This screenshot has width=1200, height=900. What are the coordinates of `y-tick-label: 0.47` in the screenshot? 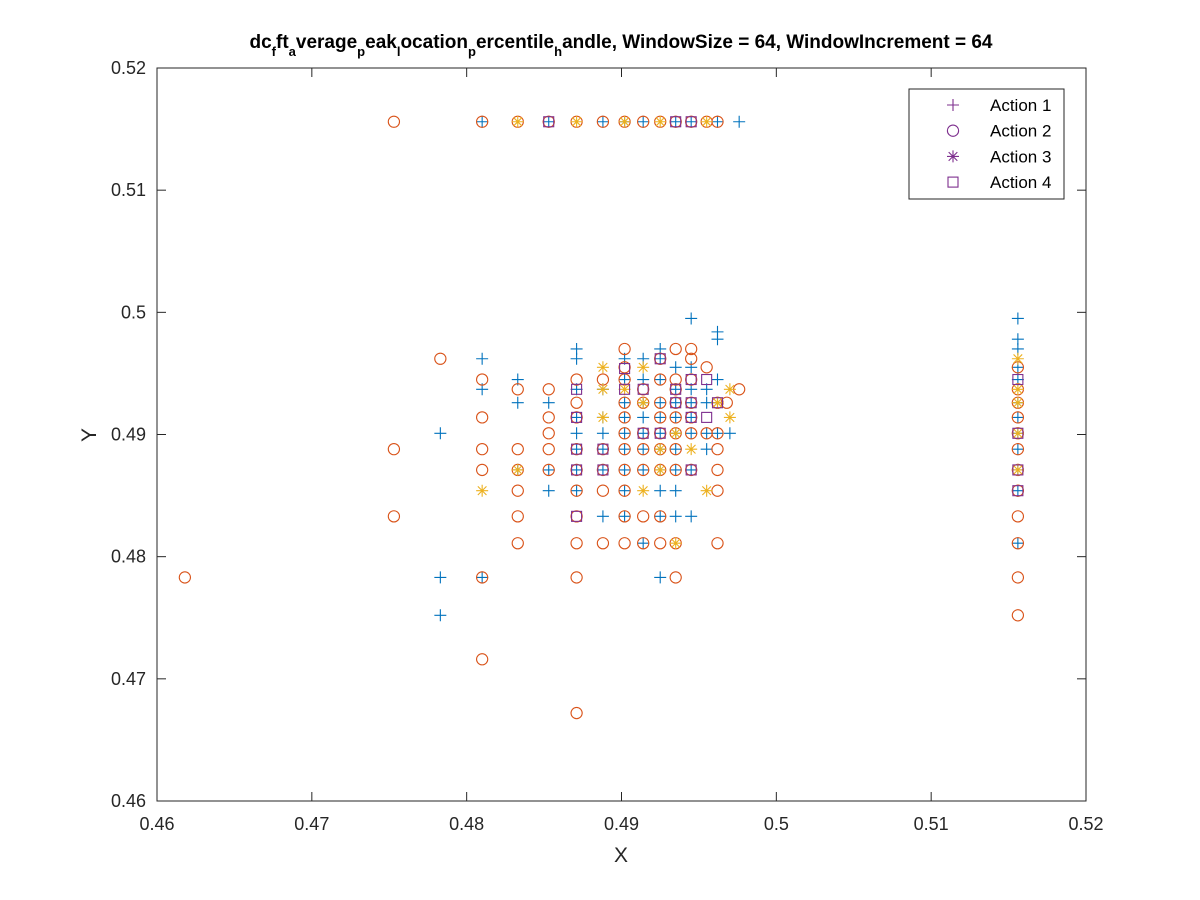 It's located at (128, 679).